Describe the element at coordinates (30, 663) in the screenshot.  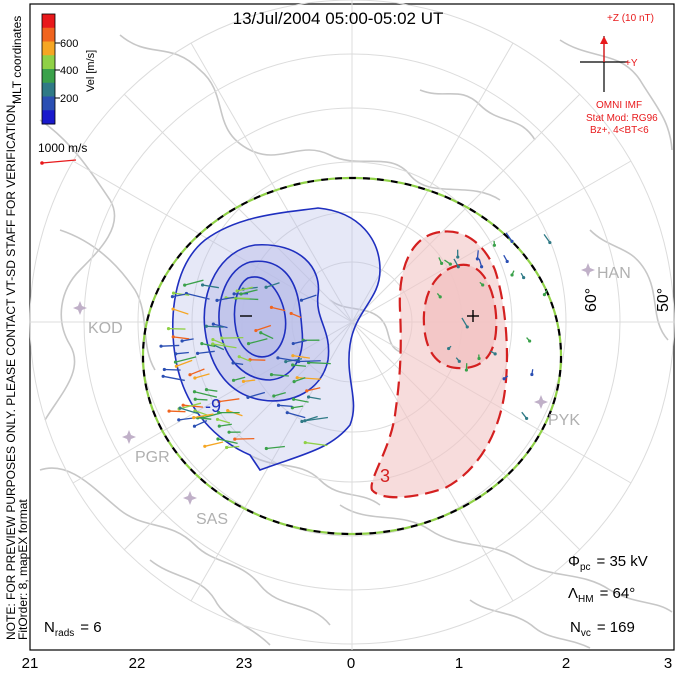
I see `mlt-tick: 21` at that location.